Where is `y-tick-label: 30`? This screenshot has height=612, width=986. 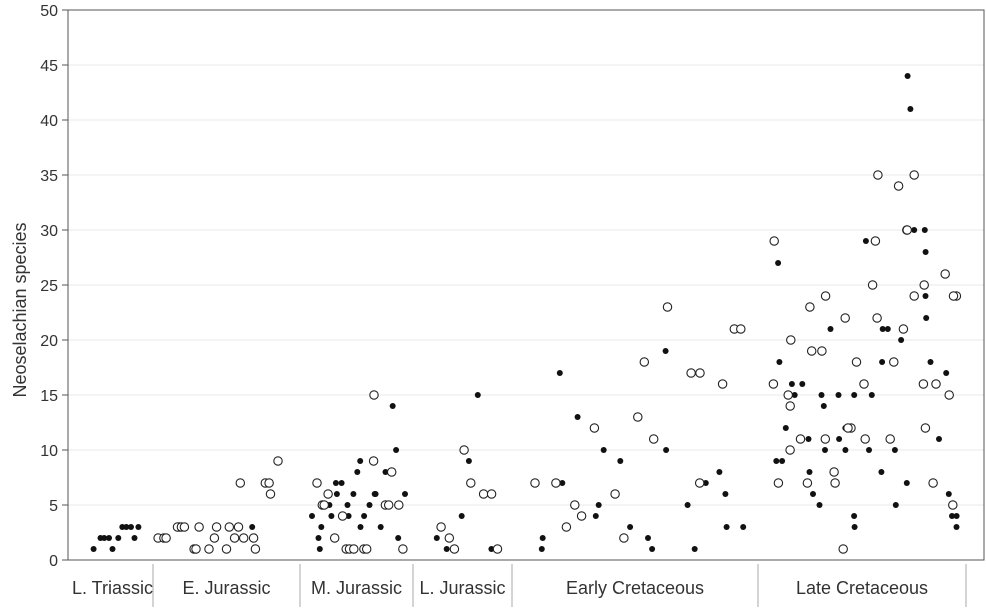 y-tick-label: 30 is located at coordinates (49, 231).